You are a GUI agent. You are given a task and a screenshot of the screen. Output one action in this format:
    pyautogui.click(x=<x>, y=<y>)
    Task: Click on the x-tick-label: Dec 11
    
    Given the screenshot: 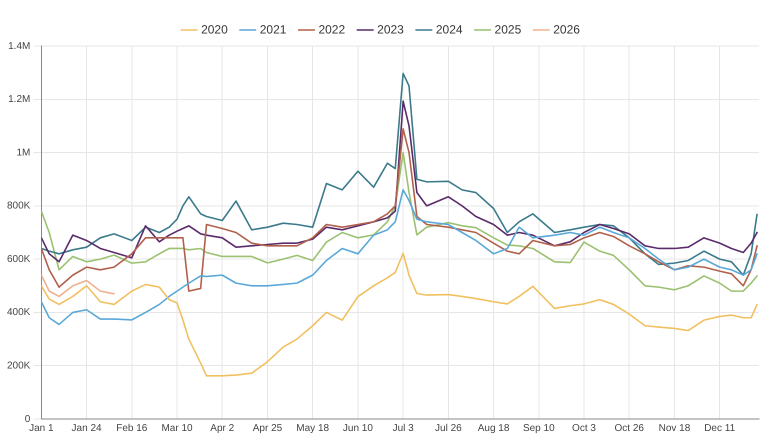 What is the action you would take?
    pyautogui.click(x=720, y=428)
    